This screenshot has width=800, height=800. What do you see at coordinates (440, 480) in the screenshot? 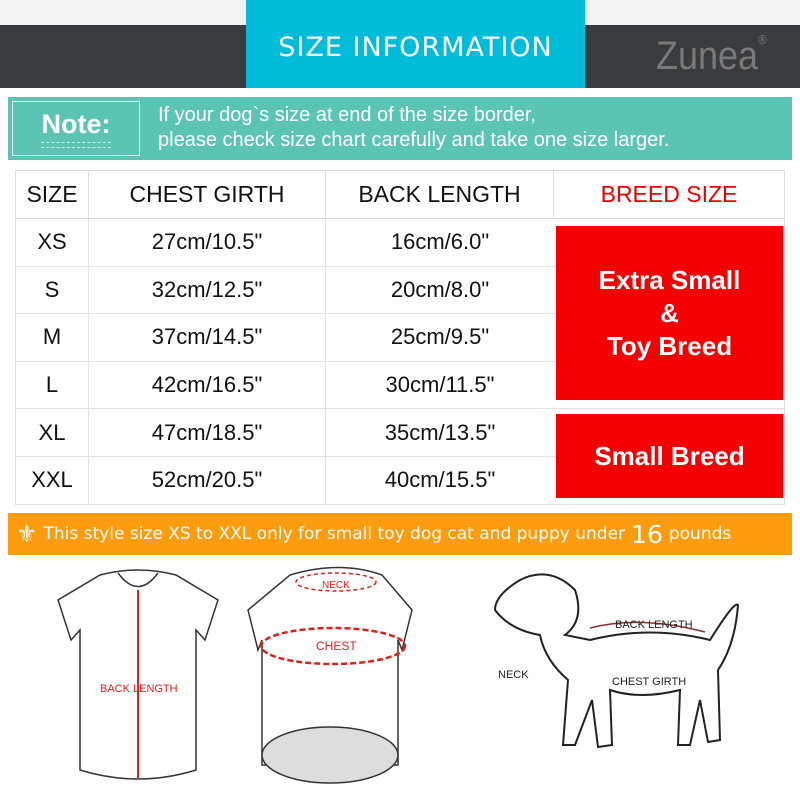
I see `back-length-cell: 40cm/15.5"` at bounding box center [440, 480].